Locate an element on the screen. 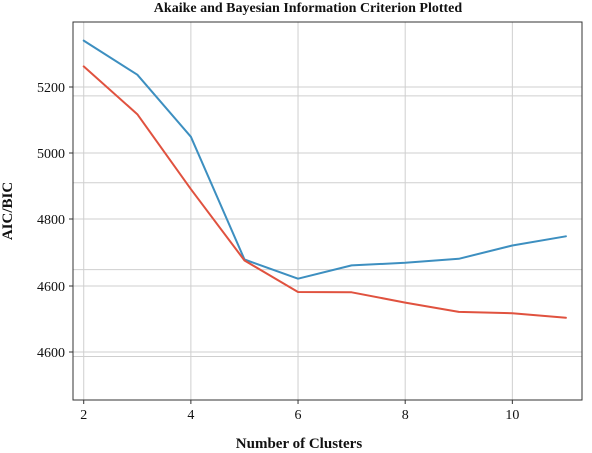  x-tick-label: 2 is located at coordinates (83, 415).